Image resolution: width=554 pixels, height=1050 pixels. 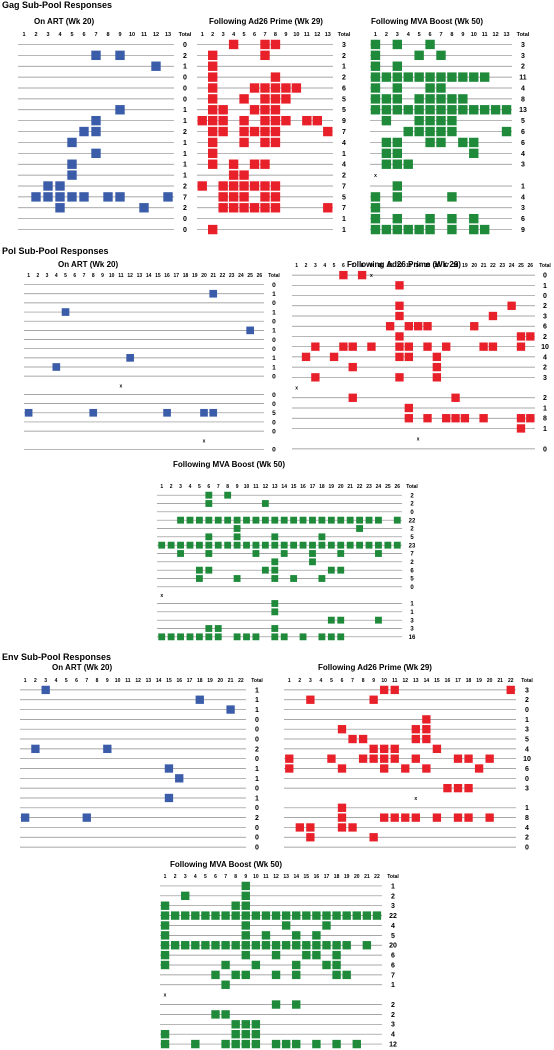 What do you see at coordinates (321, 681) in the screenshot?
I see `column-label: 4` at bounding box center [321, 681].